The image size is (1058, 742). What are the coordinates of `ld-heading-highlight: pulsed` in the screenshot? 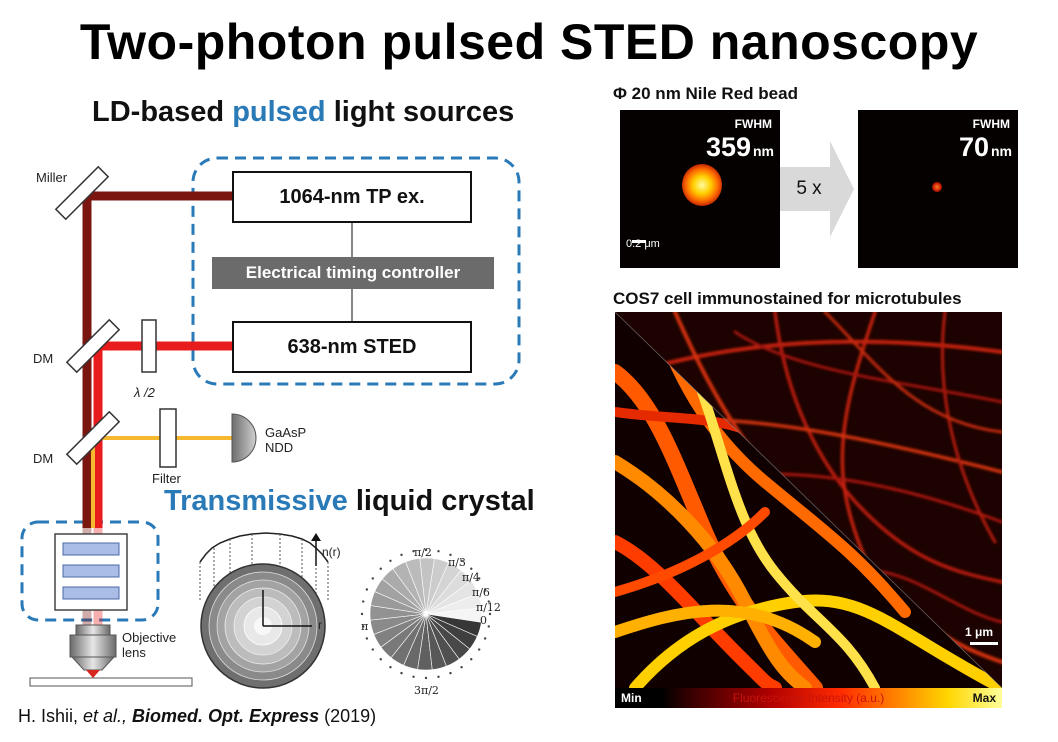 It's located at (279, 112).